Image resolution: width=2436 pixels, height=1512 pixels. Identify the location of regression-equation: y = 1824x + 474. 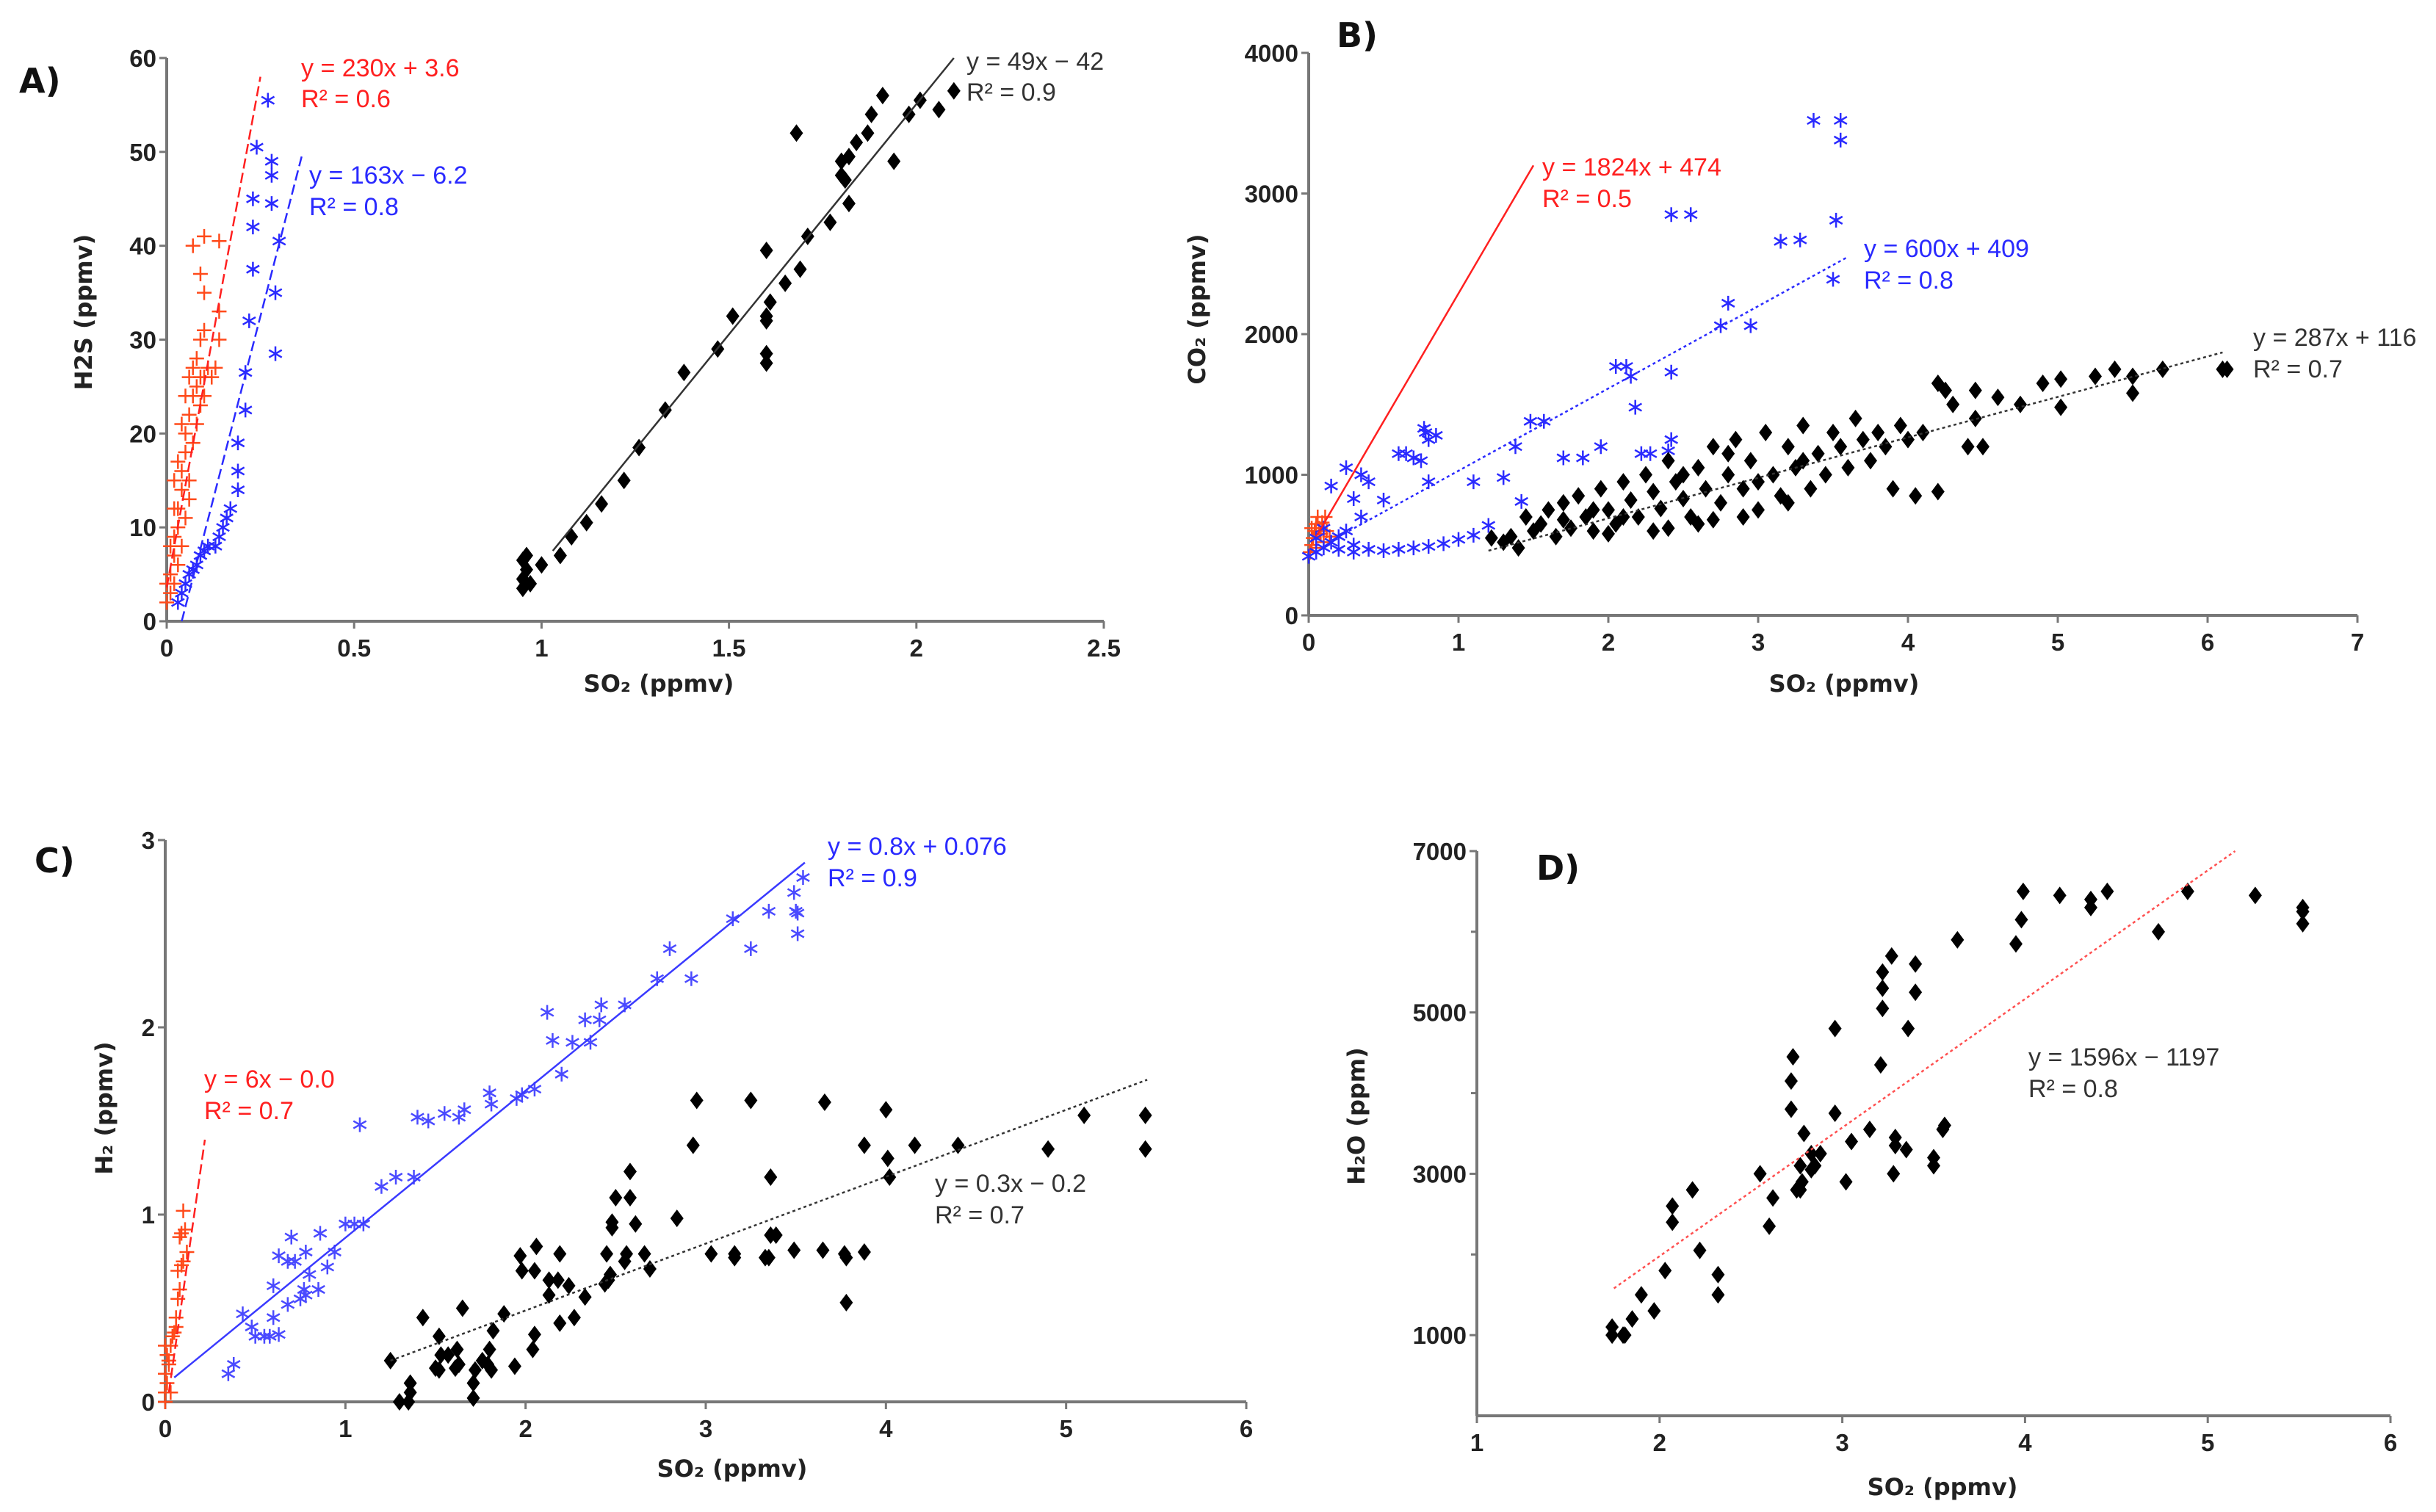
(1632, 167).